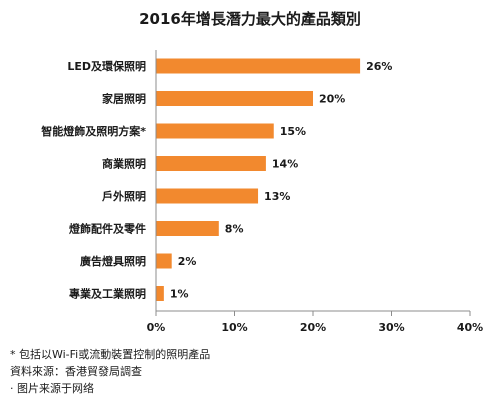 This screenshot has height=401, width=500. Describe the element at coordinates (110, 354) in the screenshot. I see `footnote: * 包括以Wi-Fi或流動裝置控制的照明產品` at that location.